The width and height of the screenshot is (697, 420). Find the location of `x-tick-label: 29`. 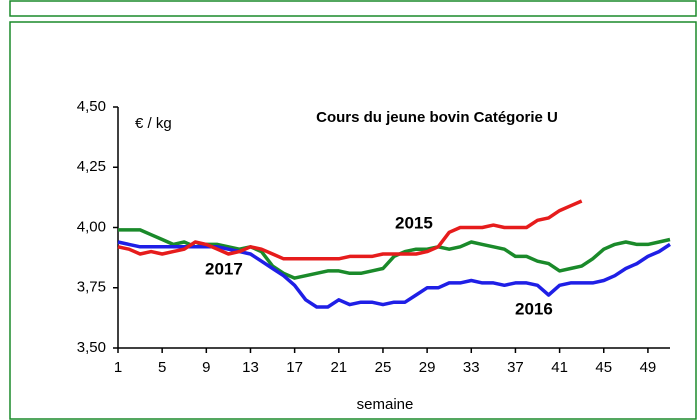

x-tick-label: 29 is located at coordinates (427, 367).